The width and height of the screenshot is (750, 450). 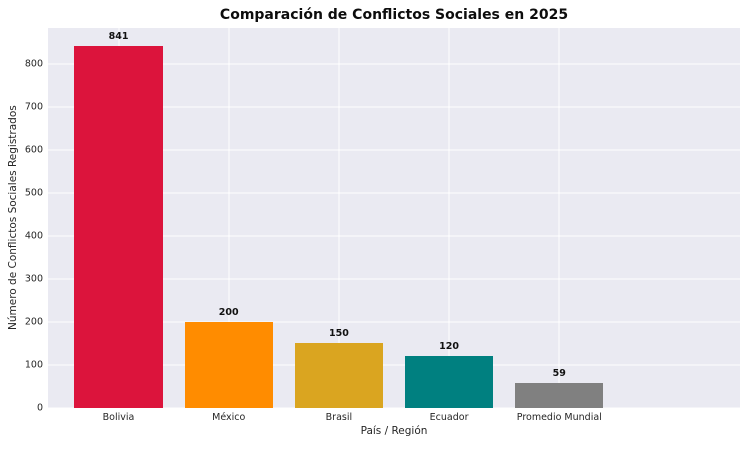 What do you see at coordinates (394, 431) in the screenshot?
I see `x-axis-label: País / Región` at bounding box center [394, 431].